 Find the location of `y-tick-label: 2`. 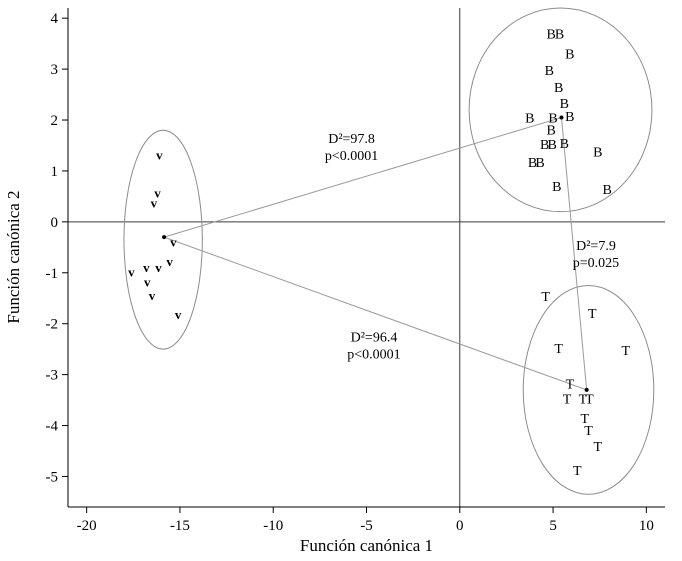

y-tick-label: 2 is located at coordinates (55, 121).